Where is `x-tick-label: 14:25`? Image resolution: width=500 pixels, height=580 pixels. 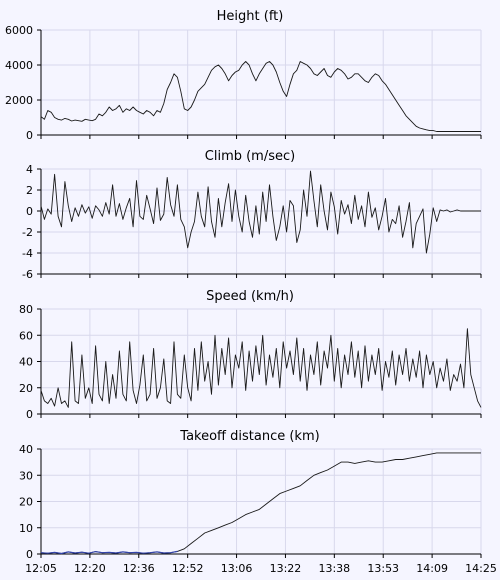
x-tick-label: 14:25 is located at coordinates (481, 568).